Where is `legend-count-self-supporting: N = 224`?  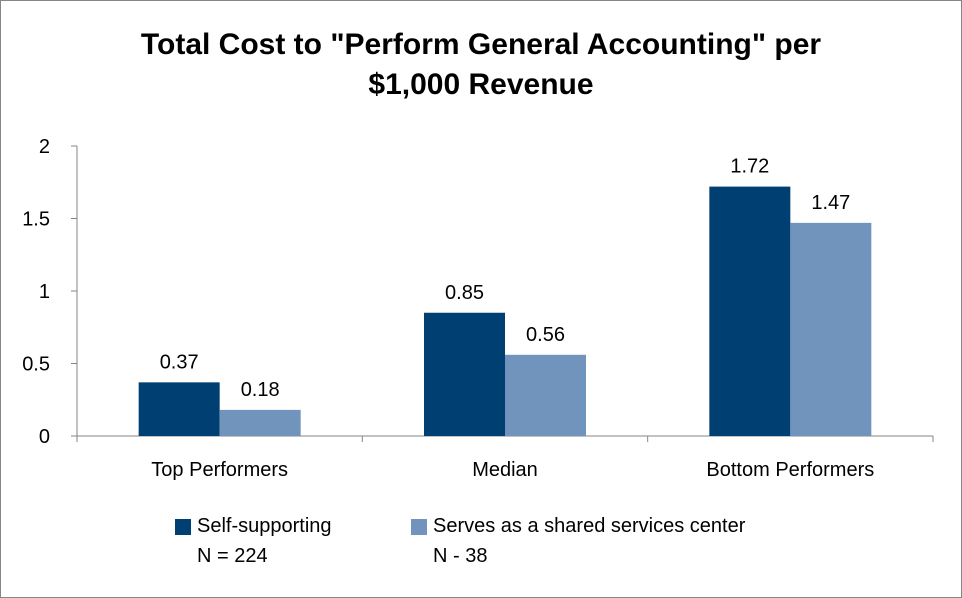
legend-count-self-supporting: N = 224 is located at coordinates (232, 556).